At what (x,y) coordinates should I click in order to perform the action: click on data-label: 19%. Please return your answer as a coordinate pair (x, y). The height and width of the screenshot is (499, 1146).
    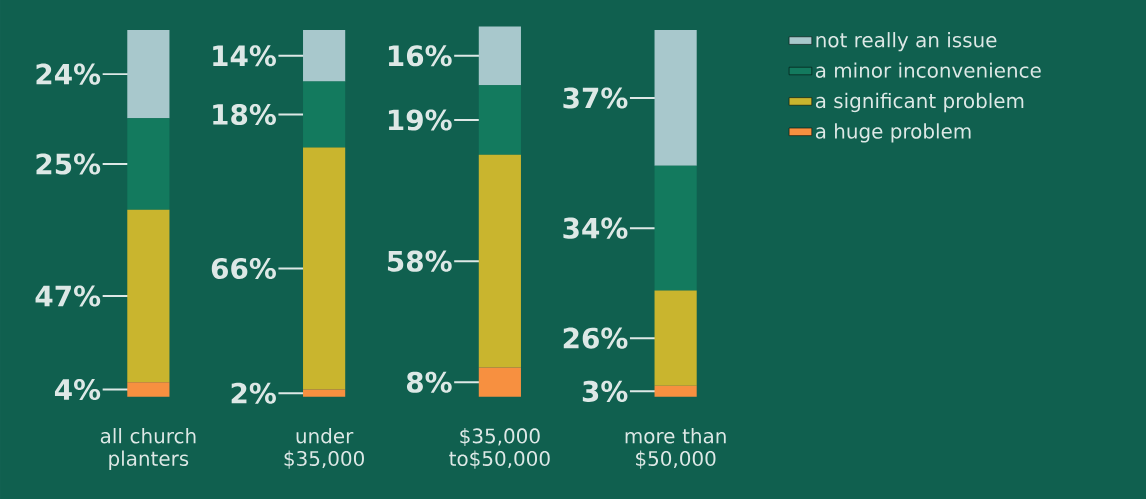
    Looking at the image, I should click on (420, 120).